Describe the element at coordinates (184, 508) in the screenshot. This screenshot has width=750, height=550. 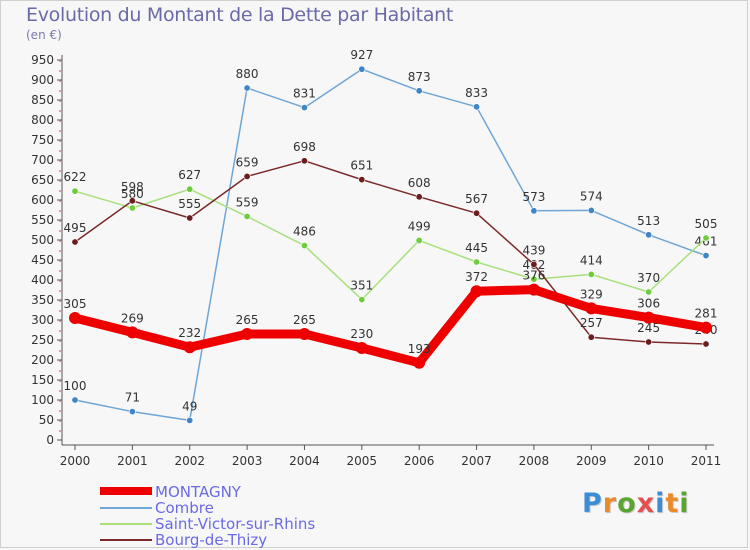
I see `legend-label: Combre` at that location.